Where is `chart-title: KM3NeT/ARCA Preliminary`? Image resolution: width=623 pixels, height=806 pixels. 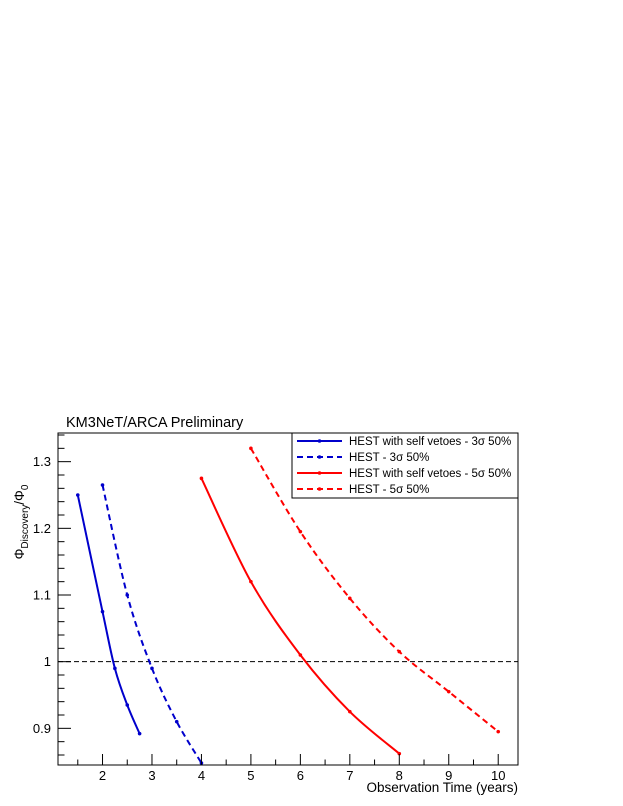 chart-title: KM3NeT/ARCA Preliminary is located at coordinates (155, 423).